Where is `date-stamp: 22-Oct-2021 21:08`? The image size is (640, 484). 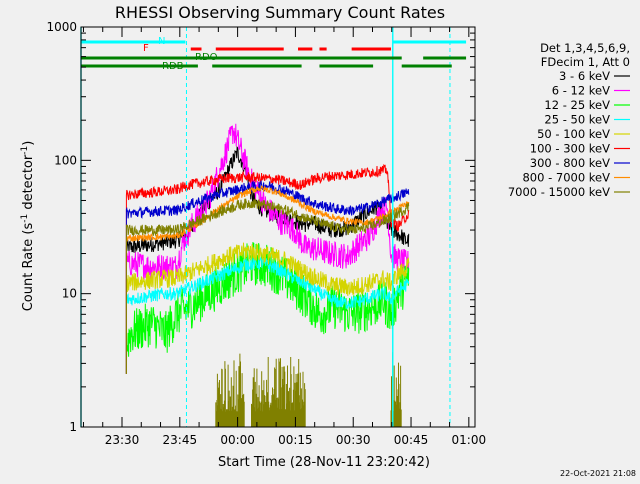 date-stamp: 22-Oct-2021 21:08 is located at coordinates (598, 473).